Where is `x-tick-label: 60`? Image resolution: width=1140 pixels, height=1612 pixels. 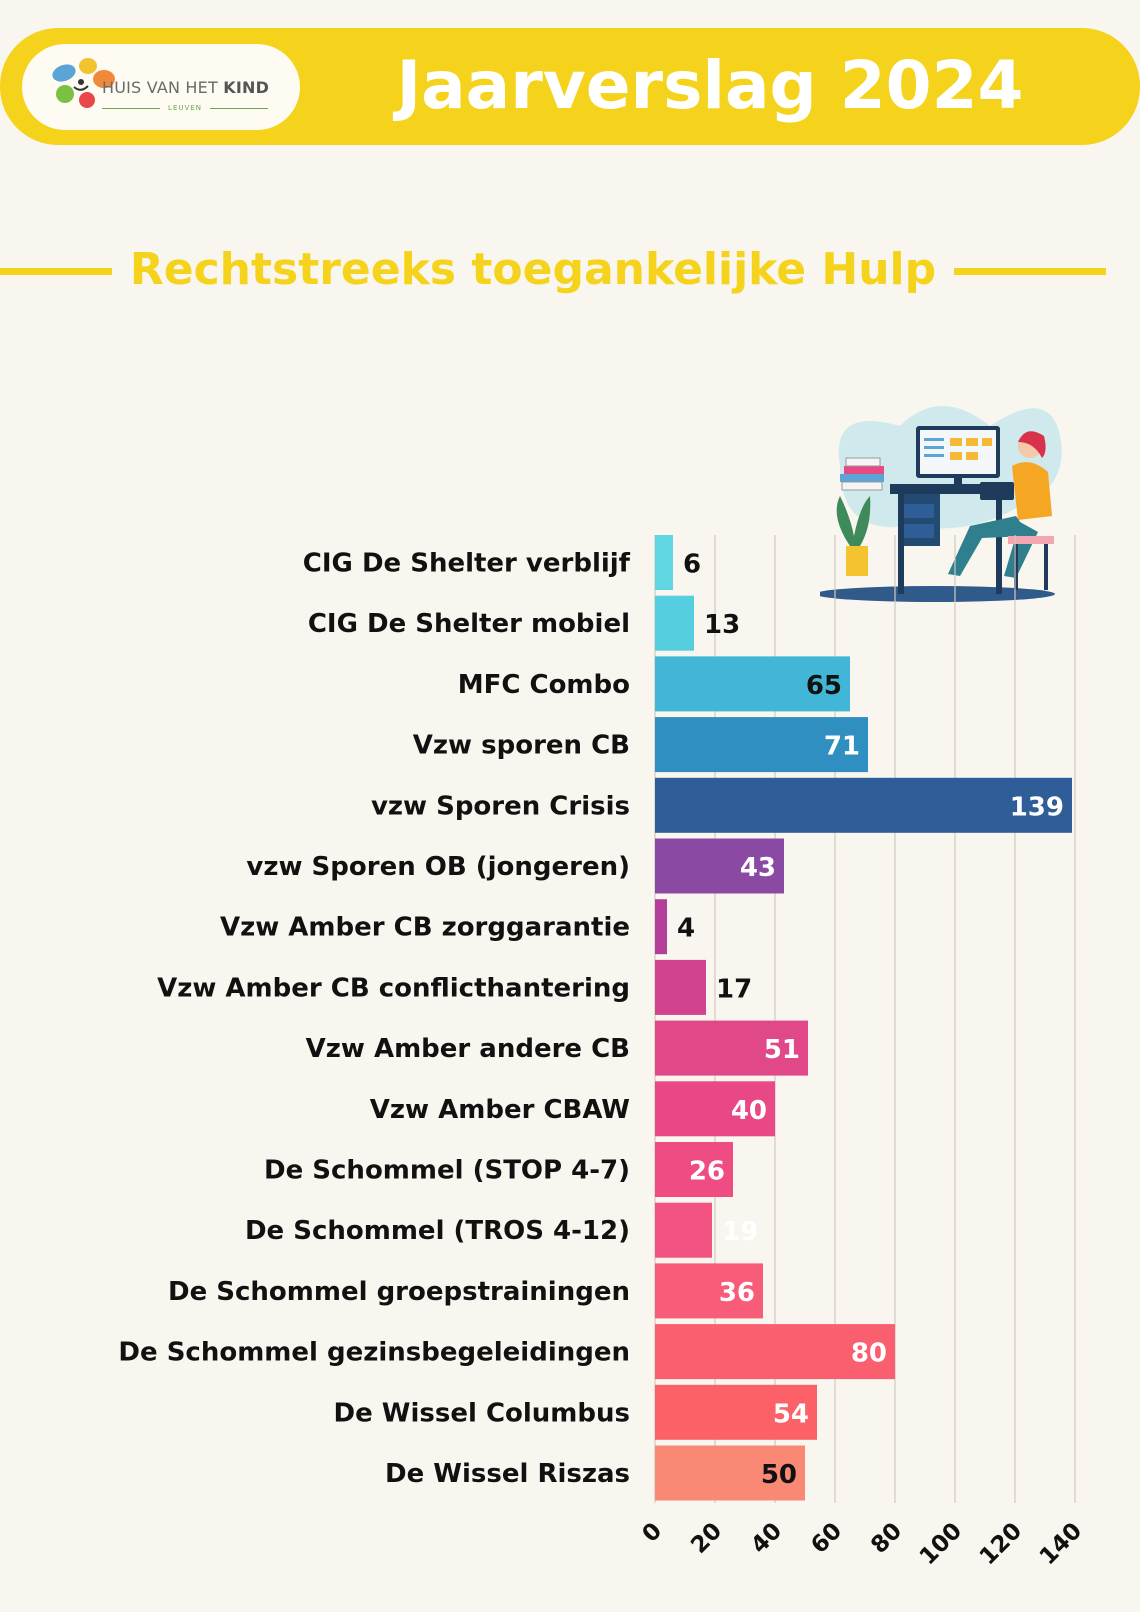 x-tick-label: 60 is located at coordinates (826, 1538).